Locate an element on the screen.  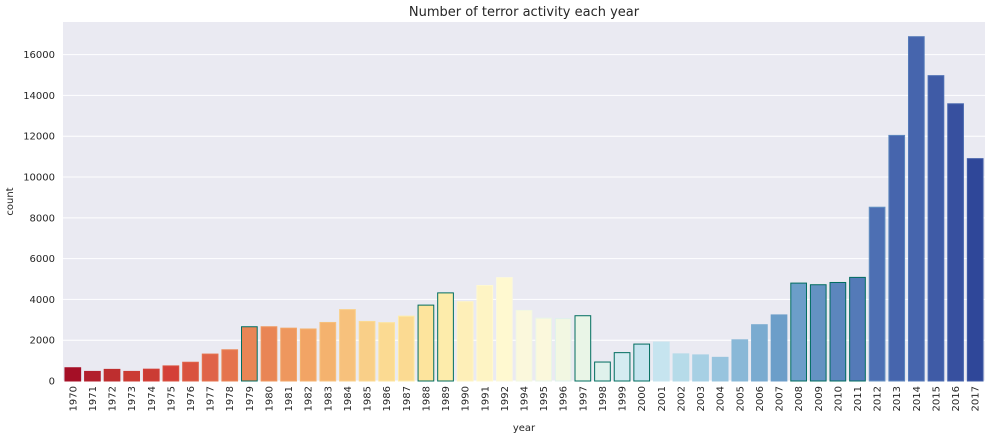
x-tick-label: 2010 is located at coordinates (838, 398).